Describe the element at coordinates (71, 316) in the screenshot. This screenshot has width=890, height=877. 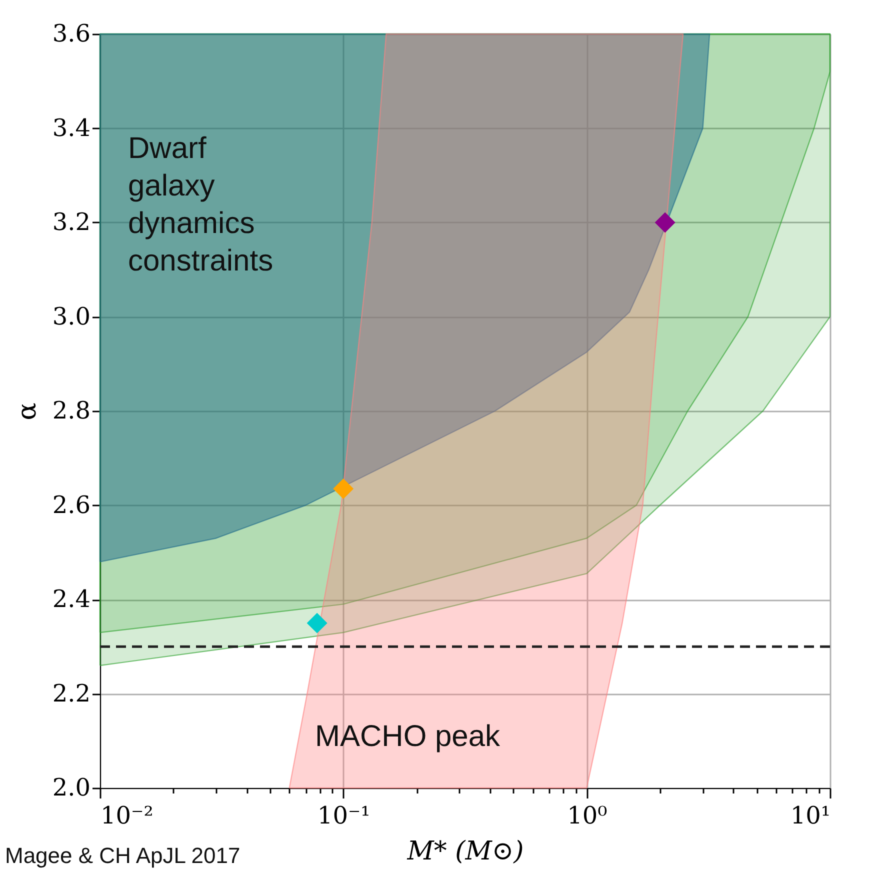
I see `y-tick-label: 3.0` at that location.